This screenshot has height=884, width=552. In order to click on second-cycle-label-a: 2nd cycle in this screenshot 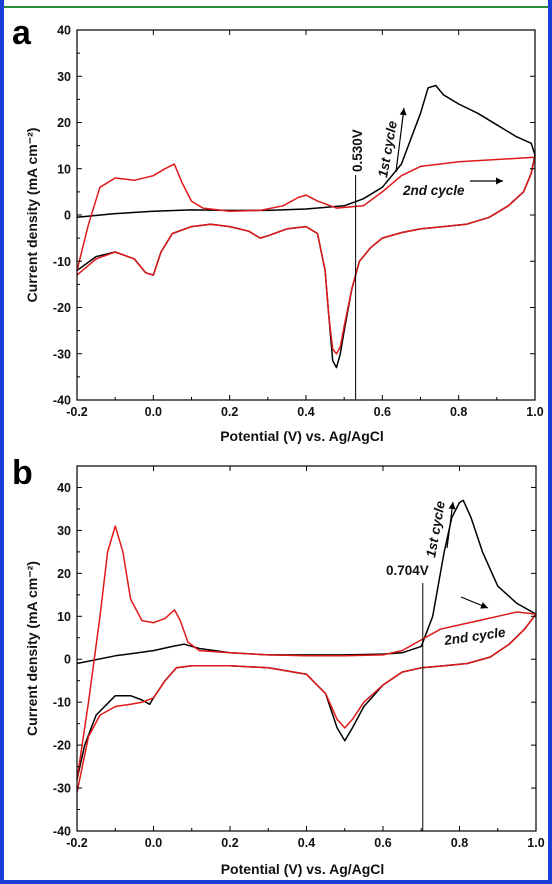, I will do `click(433, 190)`.